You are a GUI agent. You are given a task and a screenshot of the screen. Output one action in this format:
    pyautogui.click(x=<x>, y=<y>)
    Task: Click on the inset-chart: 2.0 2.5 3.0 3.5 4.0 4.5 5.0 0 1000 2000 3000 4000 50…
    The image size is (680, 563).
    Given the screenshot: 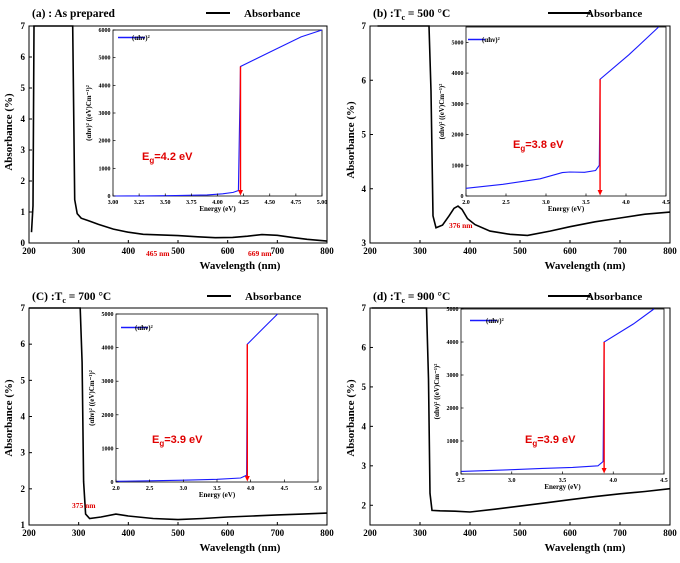 What is the action you would take?
    pyautogui.click(x=205, y=405)
    